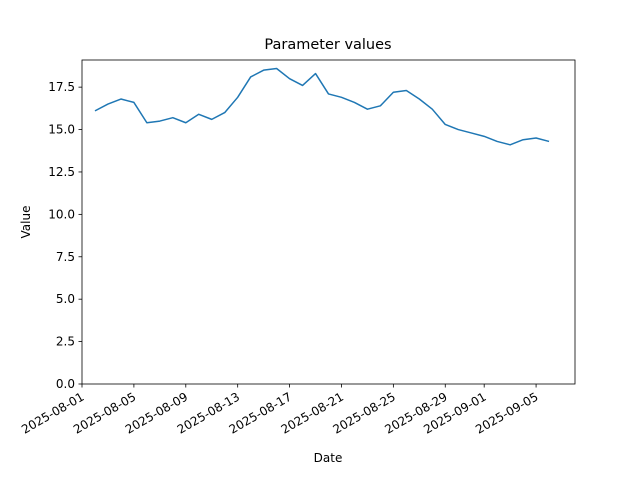 The width and height of the screenshot is (640, 480). Describe the element at coordinates (65, 384) in the screenshot. I see `y-tick-label: 0.0` at that location.